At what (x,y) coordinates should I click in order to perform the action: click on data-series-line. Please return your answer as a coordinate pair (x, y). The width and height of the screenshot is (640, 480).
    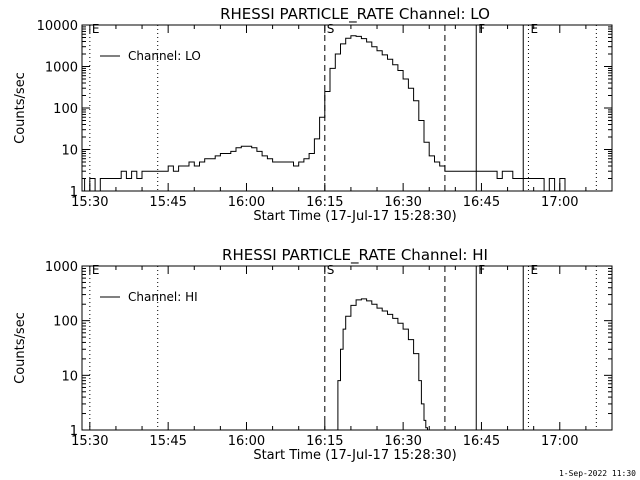
    Looking at the image, I should click on (381, 364).